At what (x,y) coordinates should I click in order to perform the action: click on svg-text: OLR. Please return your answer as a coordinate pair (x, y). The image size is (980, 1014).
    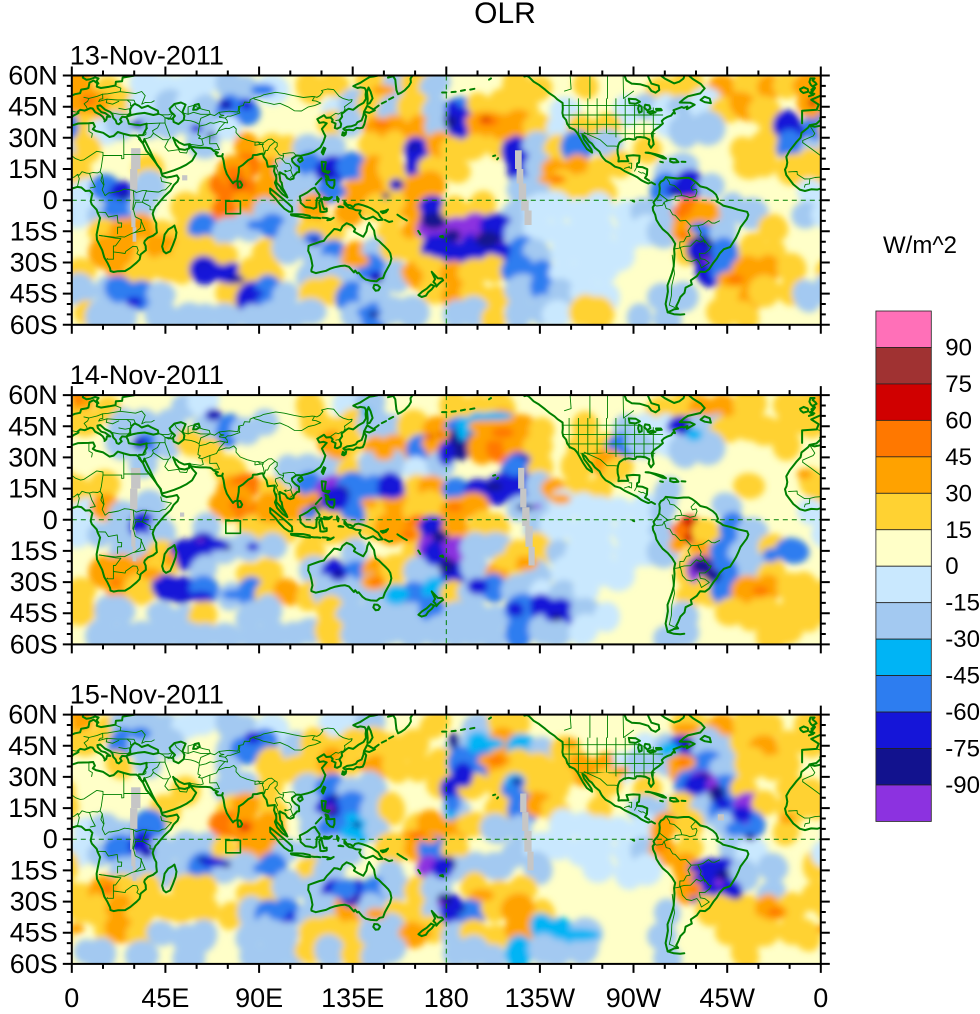
    Looking at the image, I should click on (505, 15).